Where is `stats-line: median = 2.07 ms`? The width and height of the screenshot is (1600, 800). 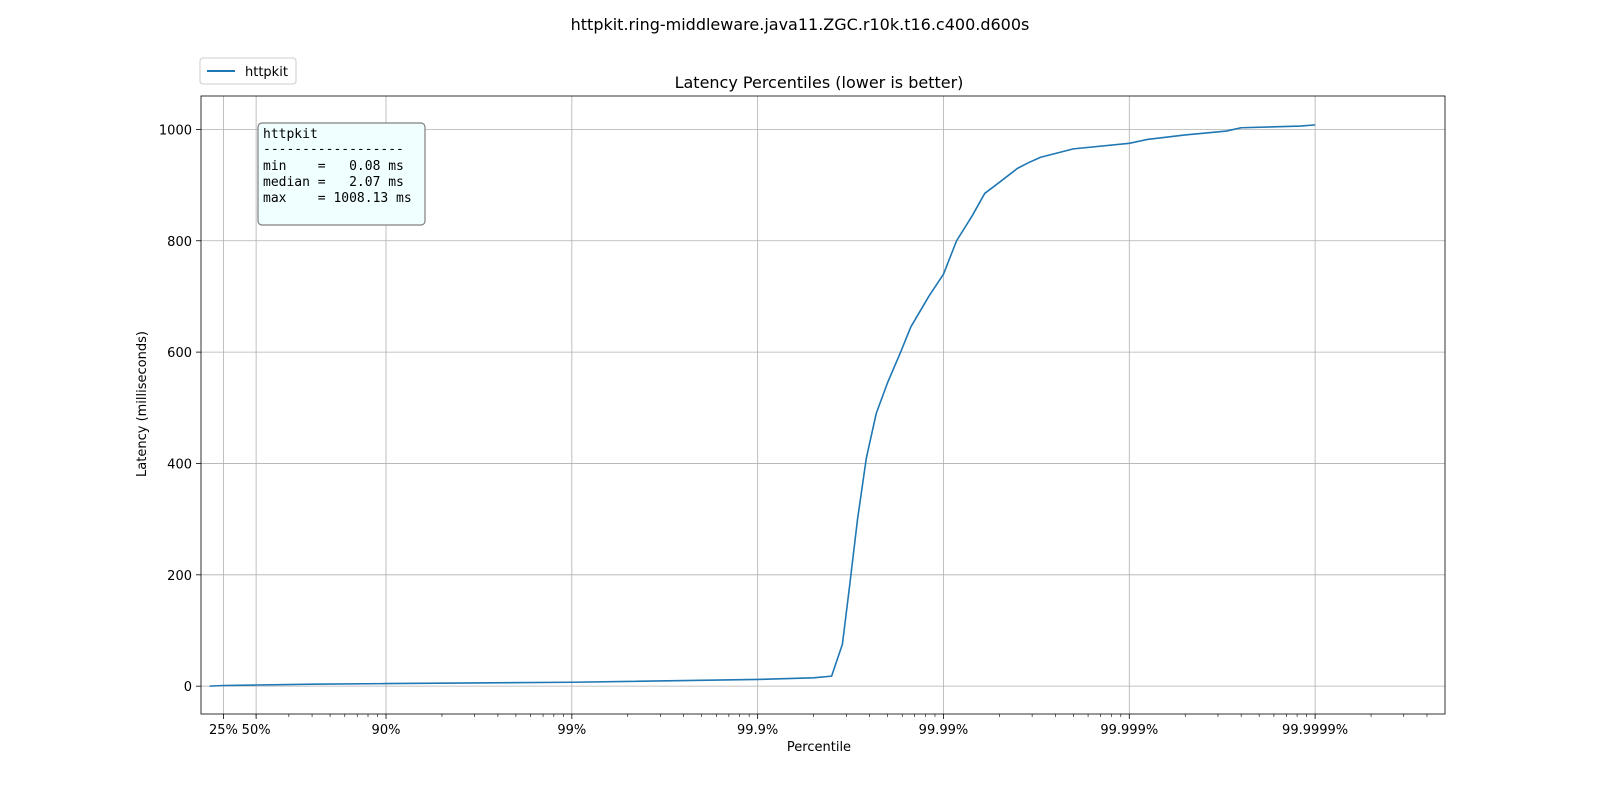
stats-line: median = 2.07 ms is located at coordinates (333, 182).